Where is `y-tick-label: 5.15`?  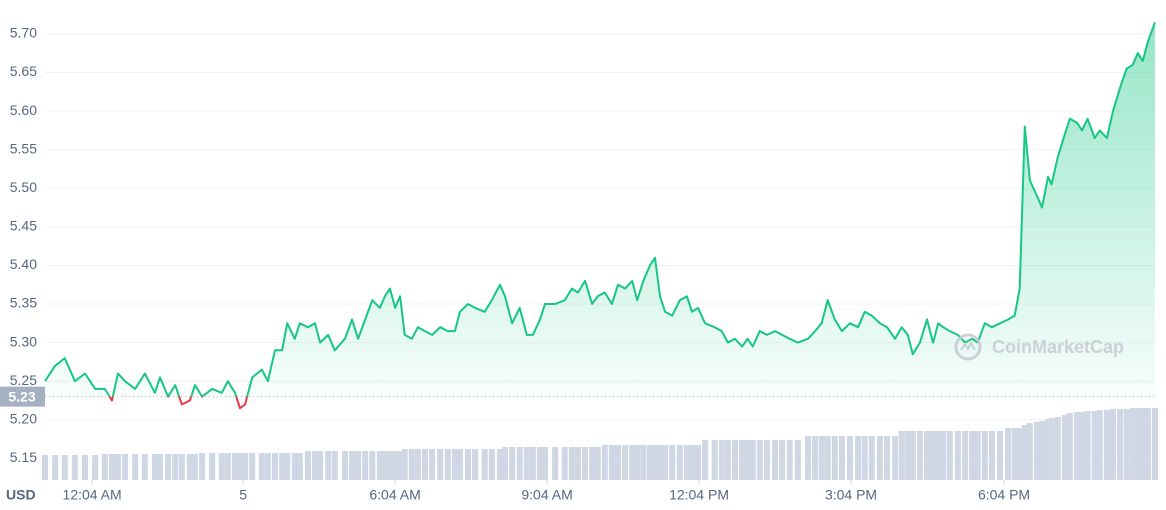 y-tick-label: 5.15 is located at coordinates (23, 457).